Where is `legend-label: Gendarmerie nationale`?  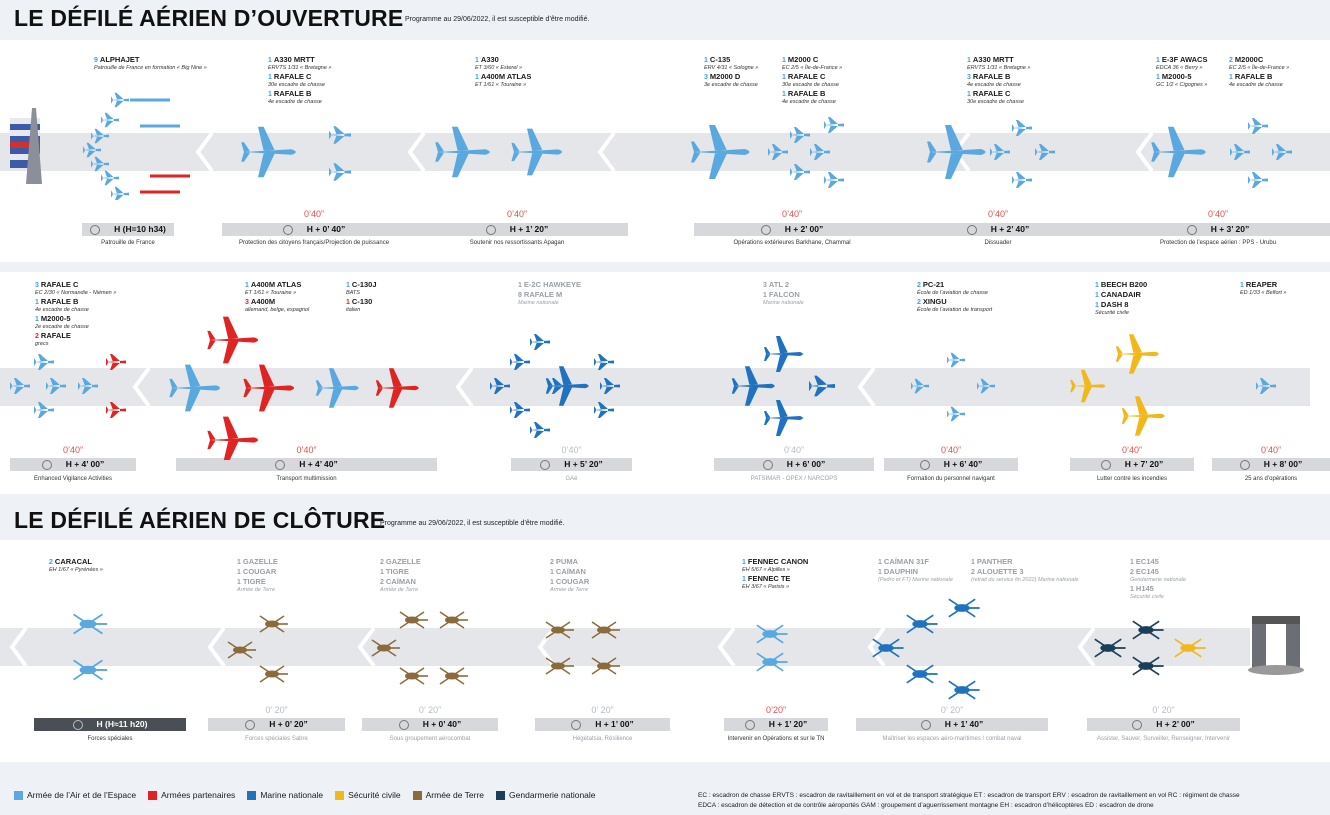
legend-label: Gendarmerie nationale is located at coordinates (552, 795).